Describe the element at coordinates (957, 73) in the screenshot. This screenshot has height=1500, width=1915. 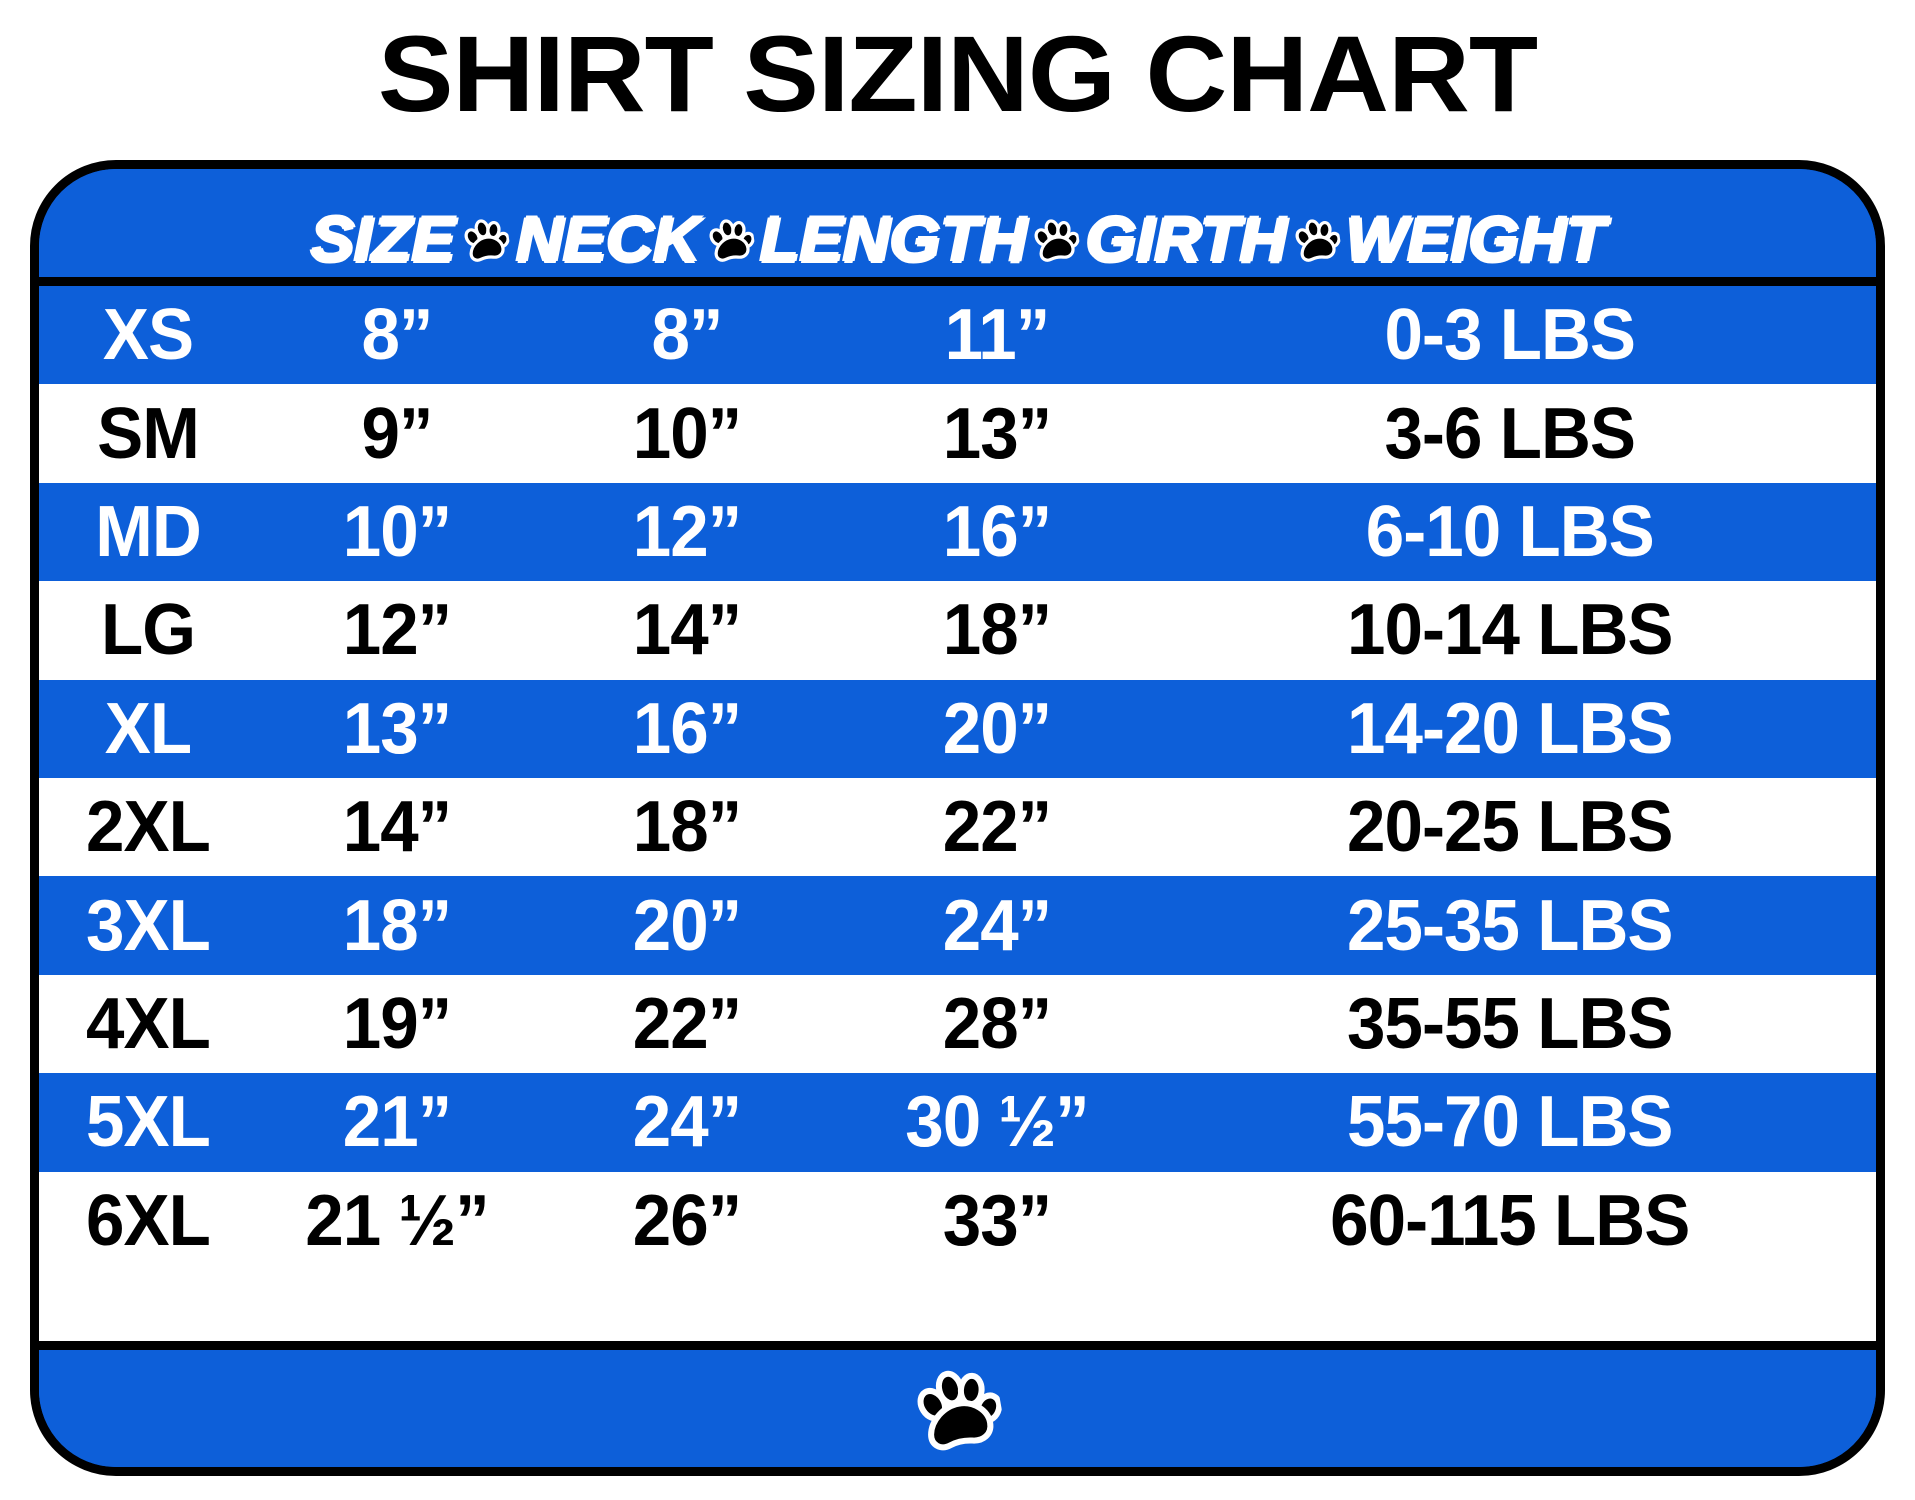
I see `page-title: SHIRT SIZING CHART` at that location.